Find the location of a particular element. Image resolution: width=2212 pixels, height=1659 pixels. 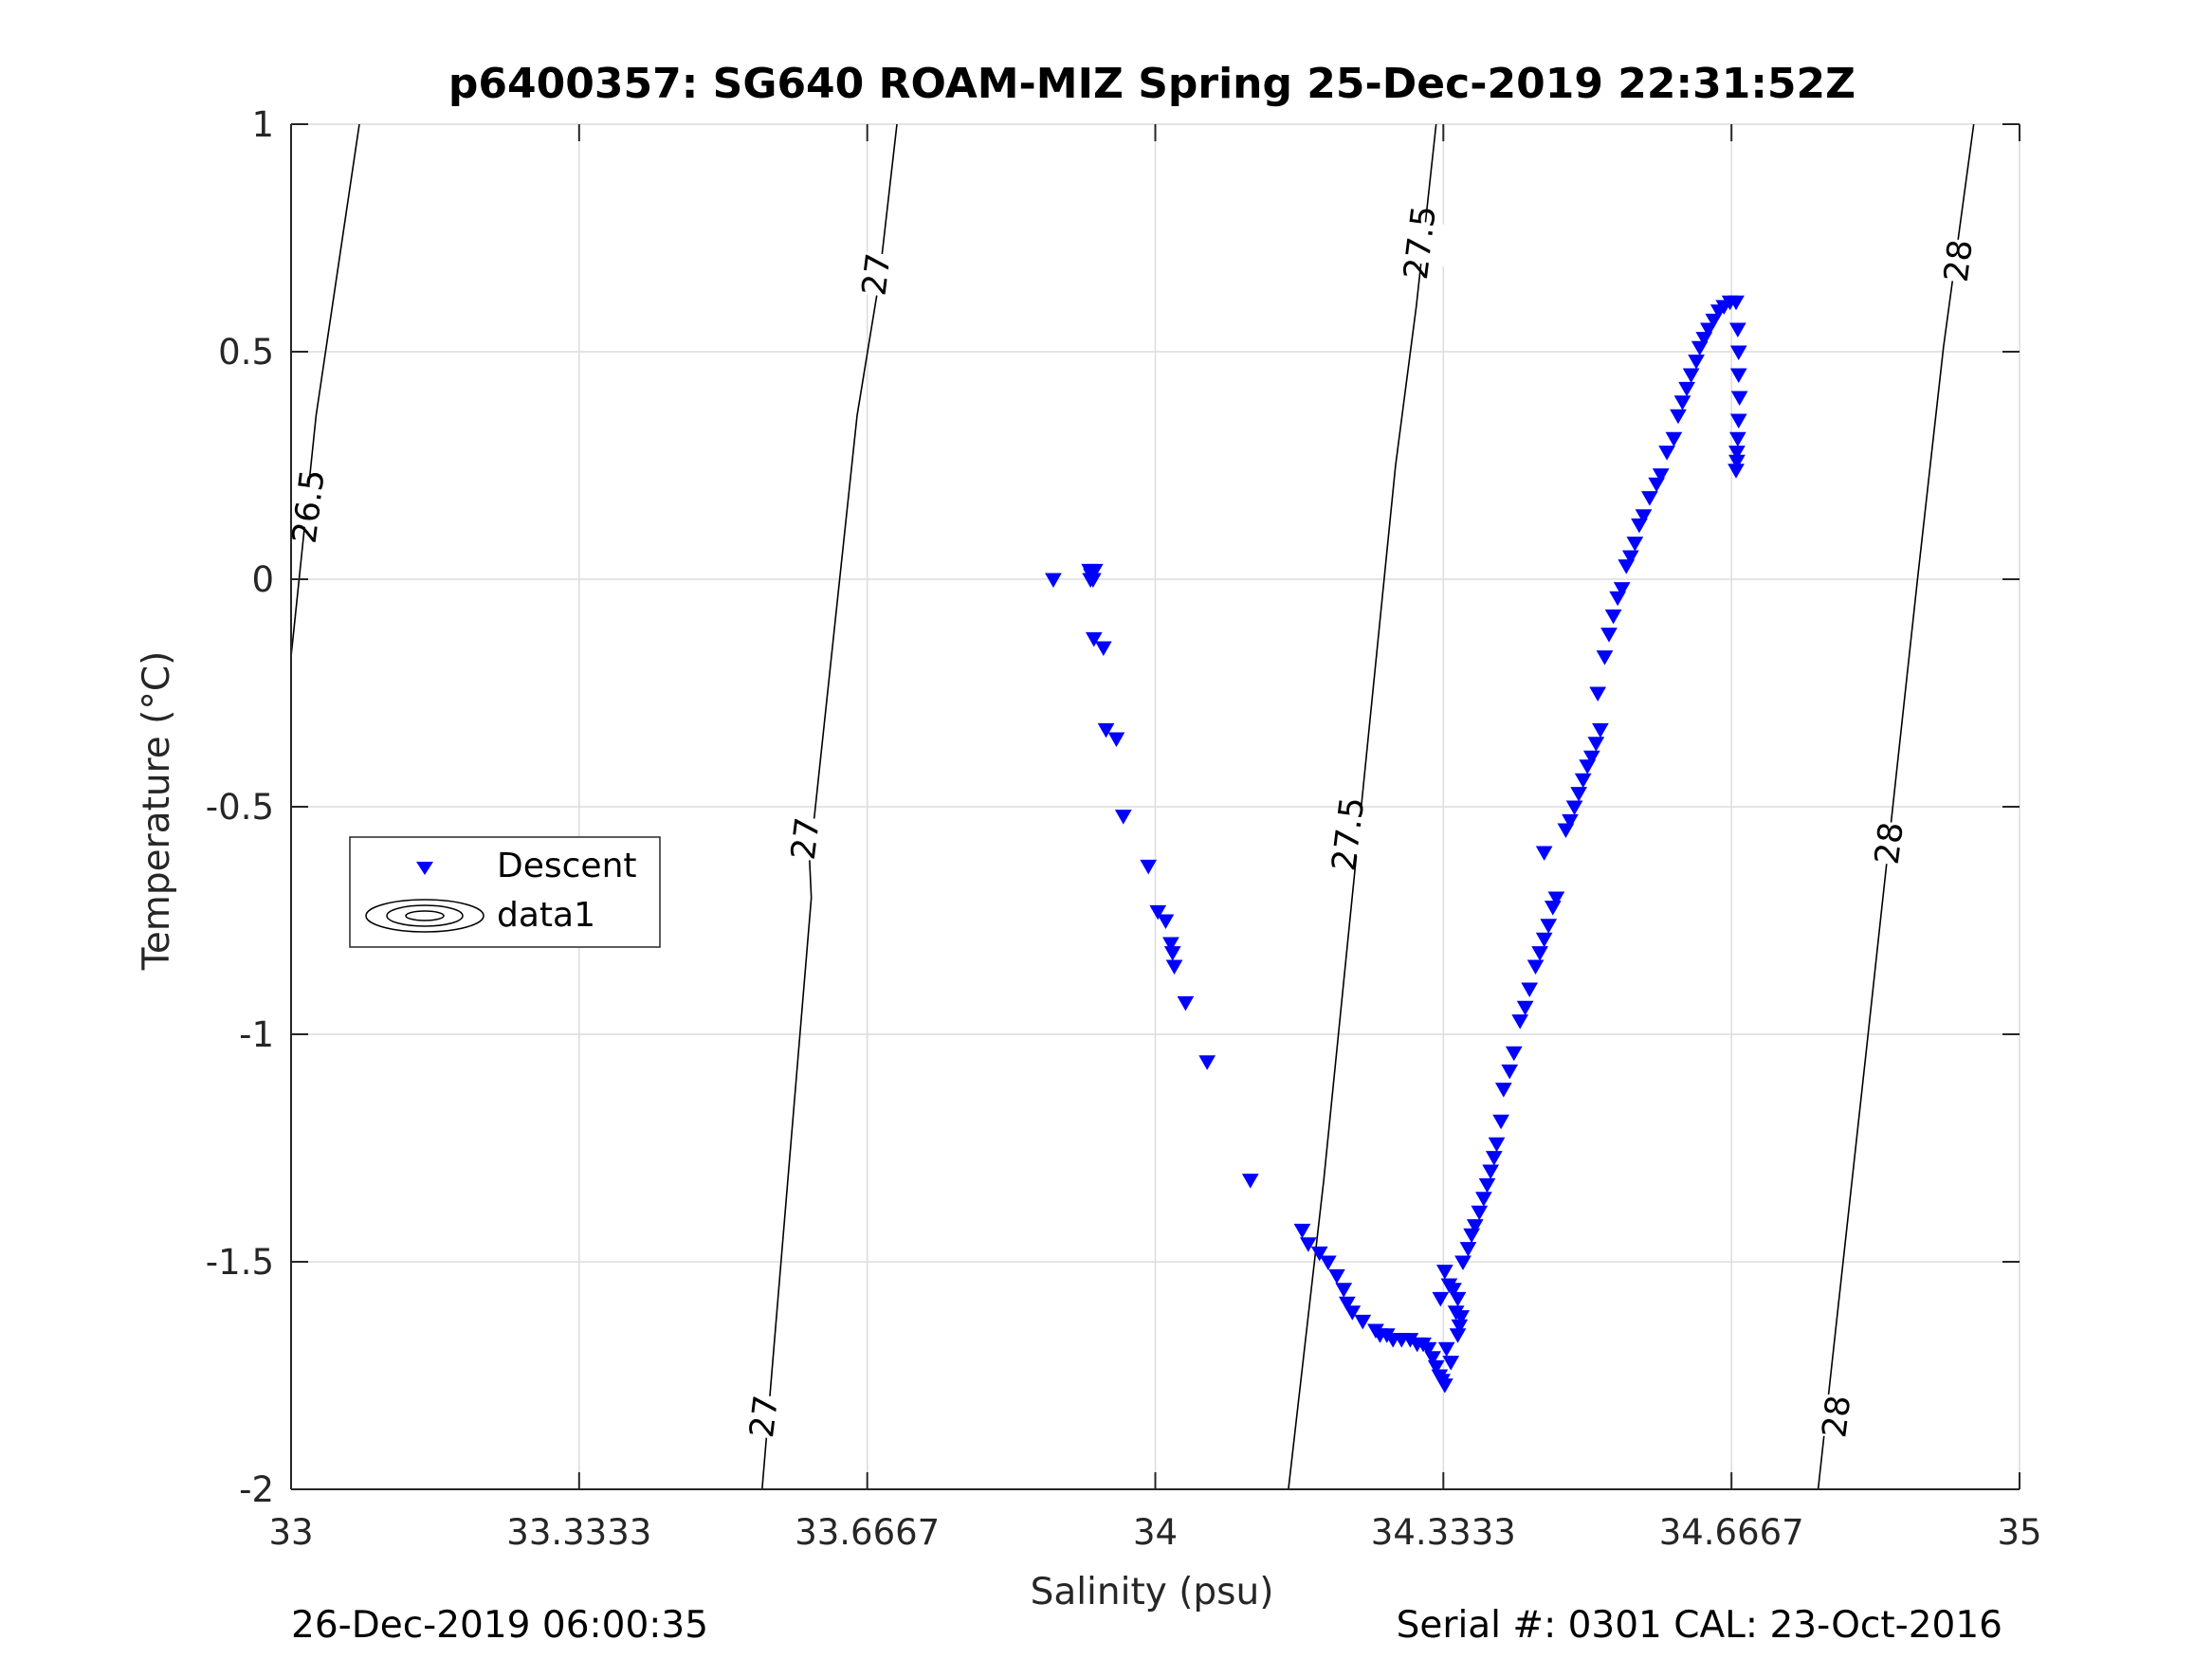

y-tick-label: 0 is located at coordinates (262, 579).